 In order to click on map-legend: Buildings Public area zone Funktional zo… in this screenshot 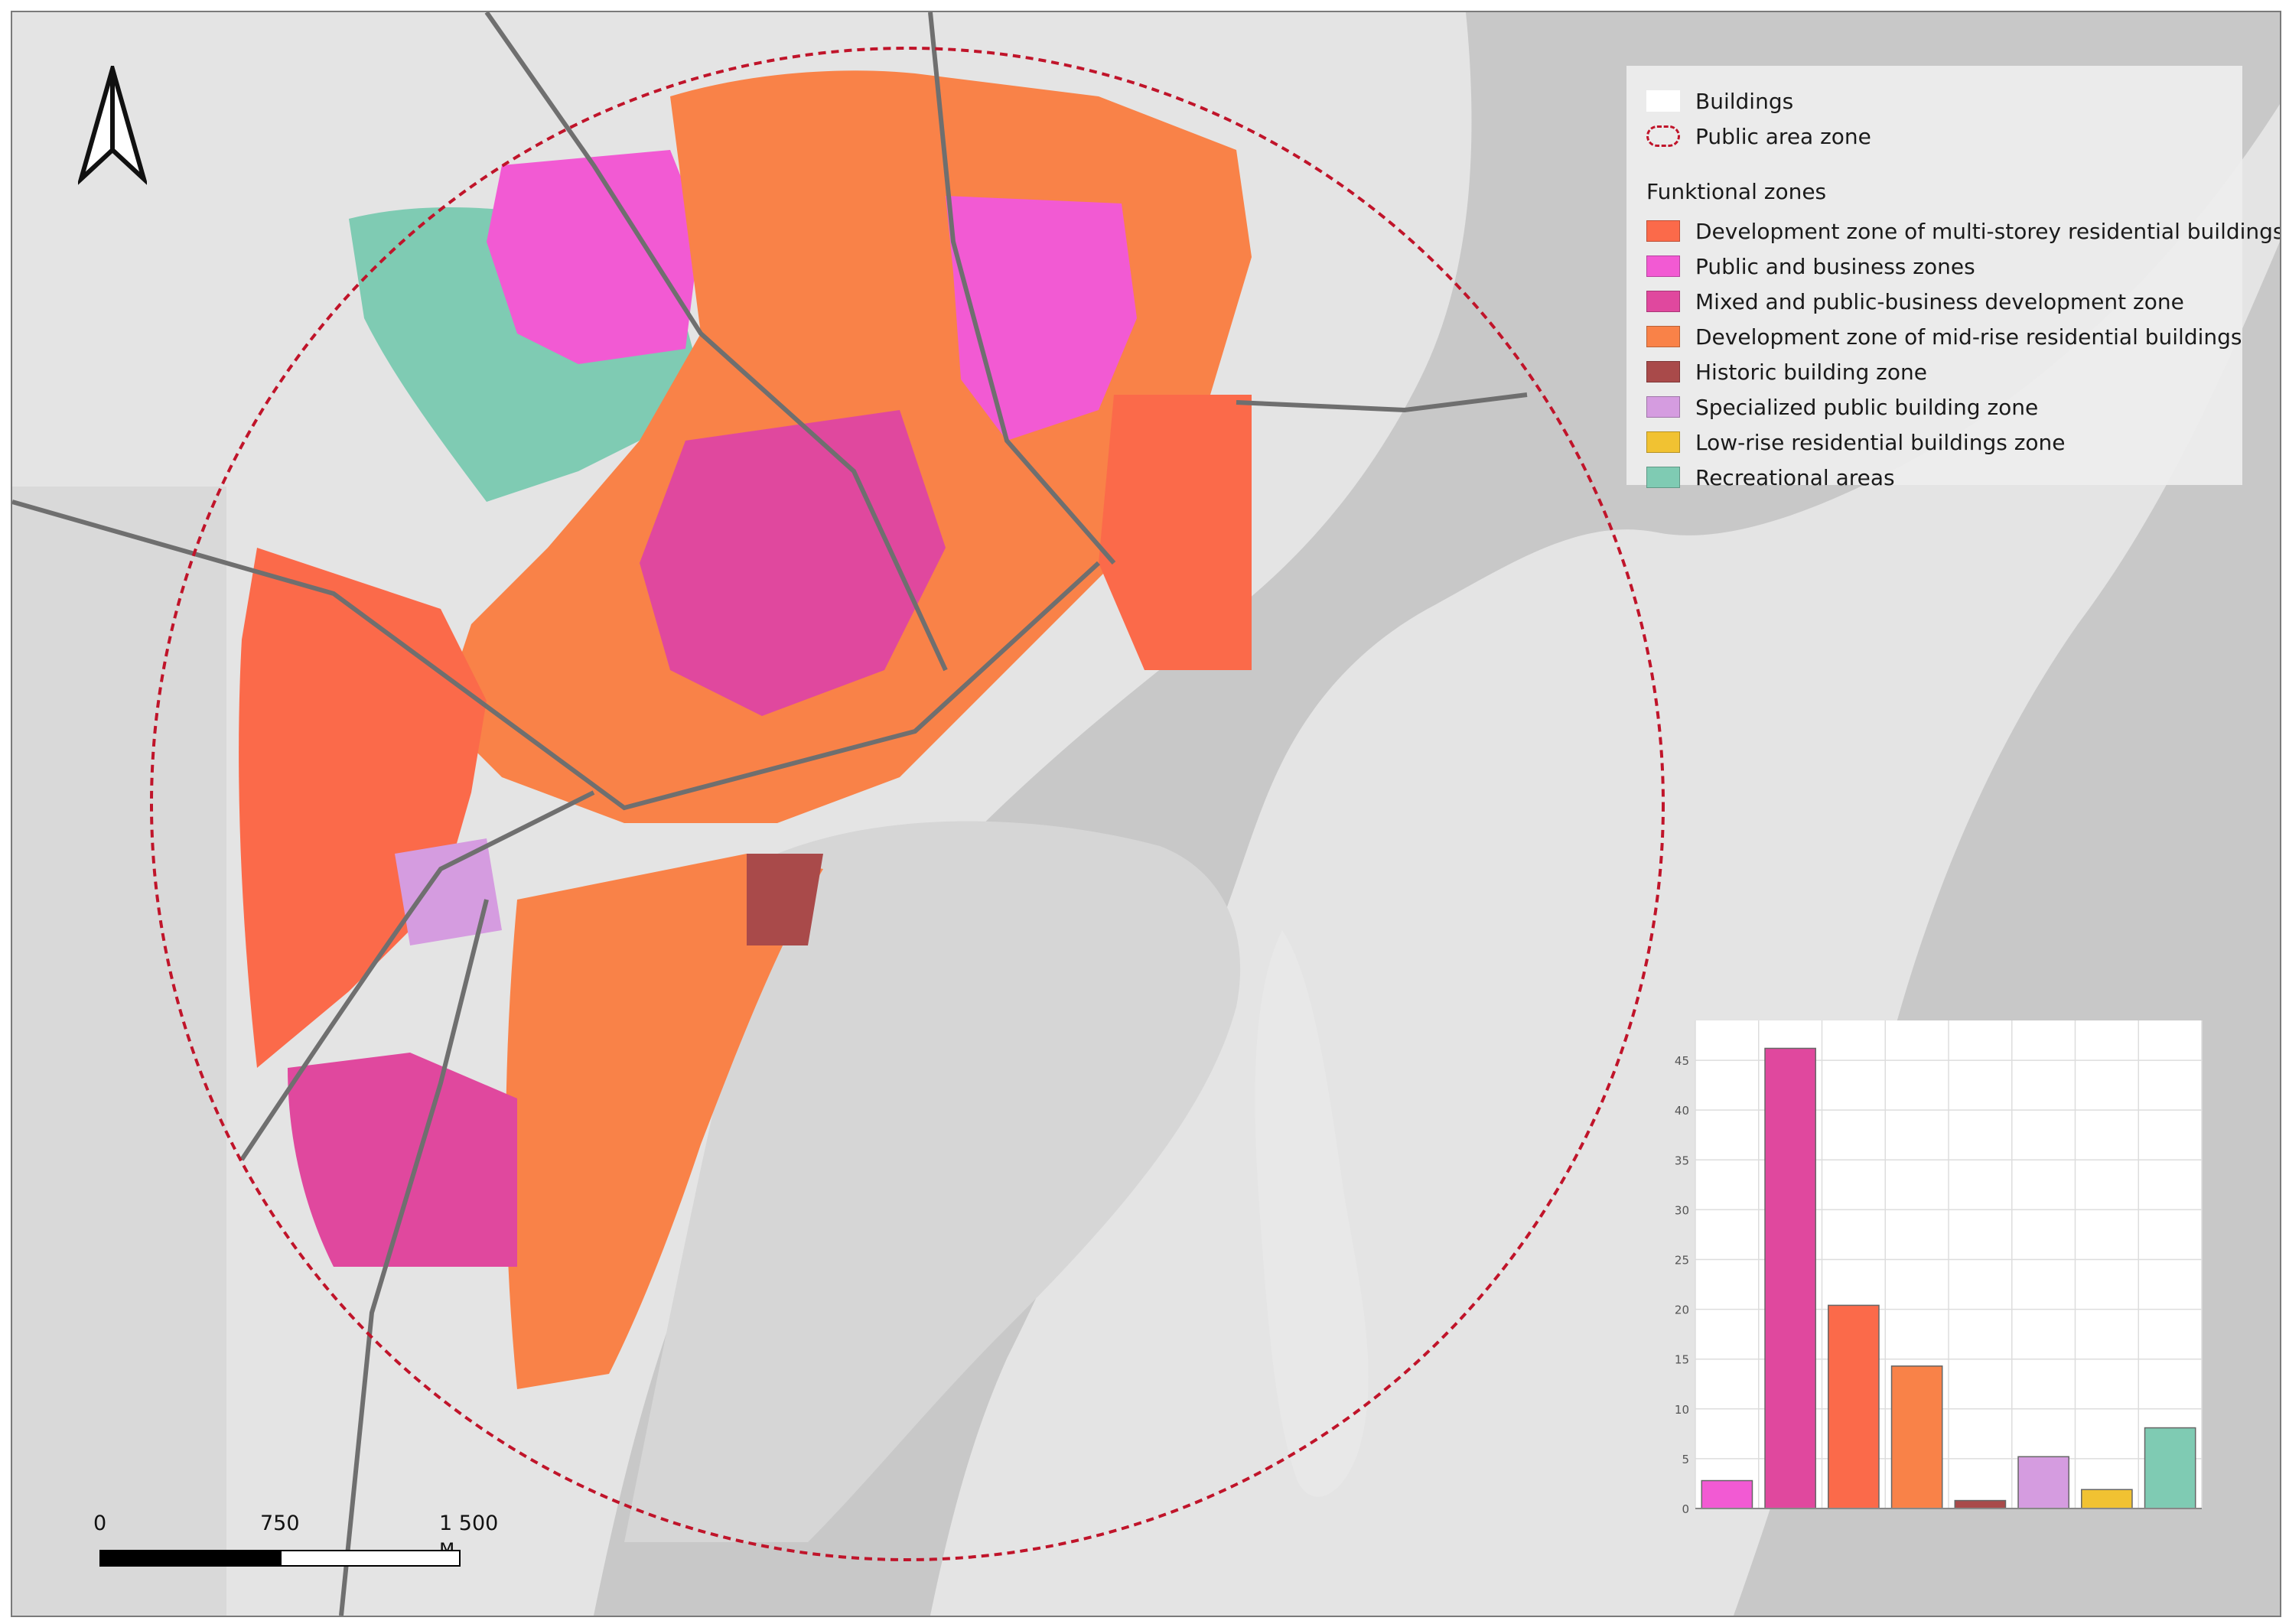, I will do `click(1953, 278)`.